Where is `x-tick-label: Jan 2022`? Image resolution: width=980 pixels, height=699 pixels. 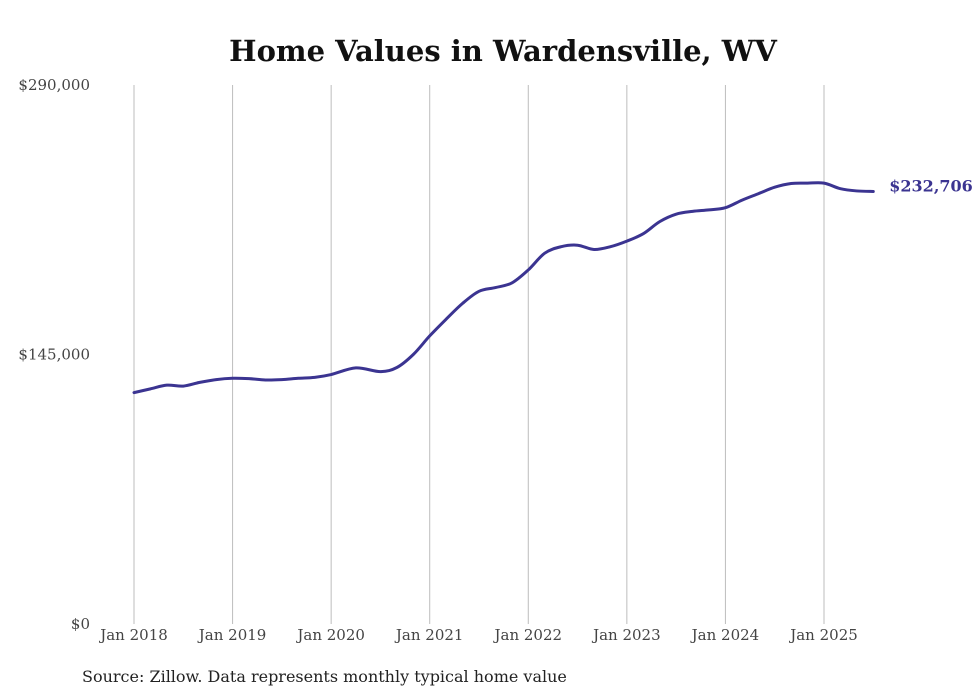 x-tick-label: Jan 2022 is located at coordinates (528, 635).